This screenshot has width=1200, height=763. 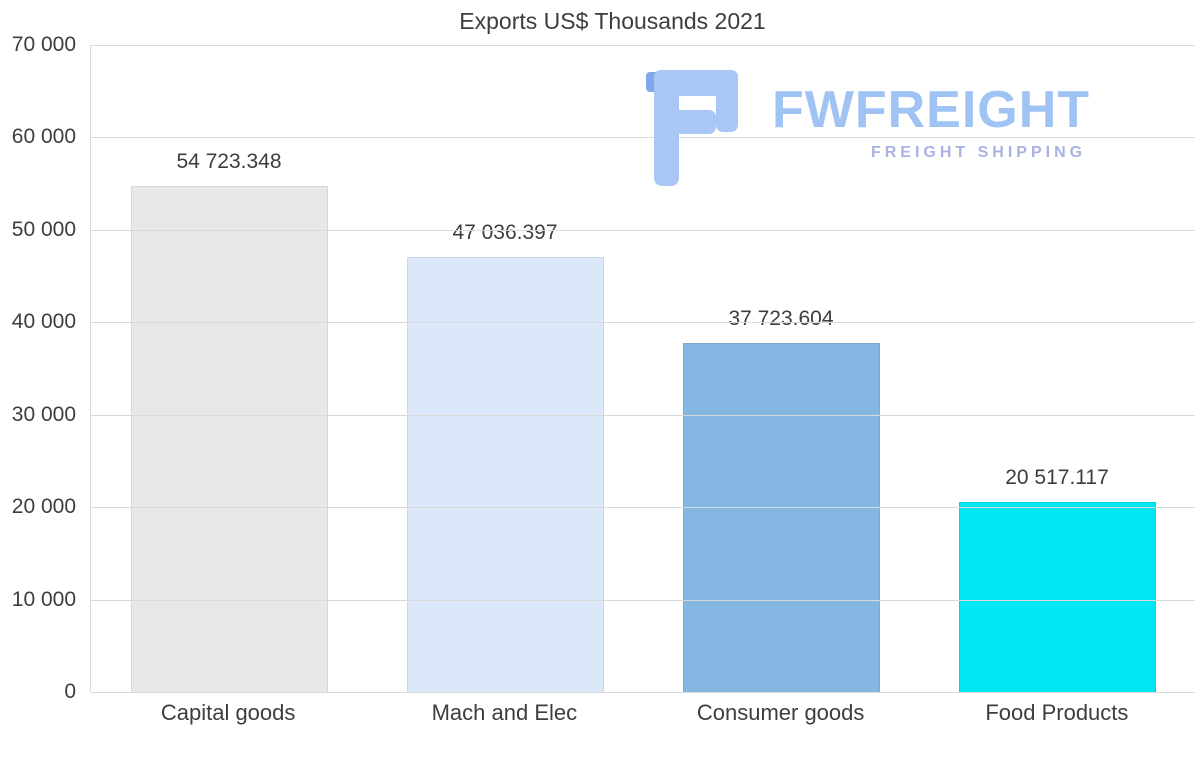 I want to click on x-axis-category-label: Mach and Elec, so click(x=504, y=712).